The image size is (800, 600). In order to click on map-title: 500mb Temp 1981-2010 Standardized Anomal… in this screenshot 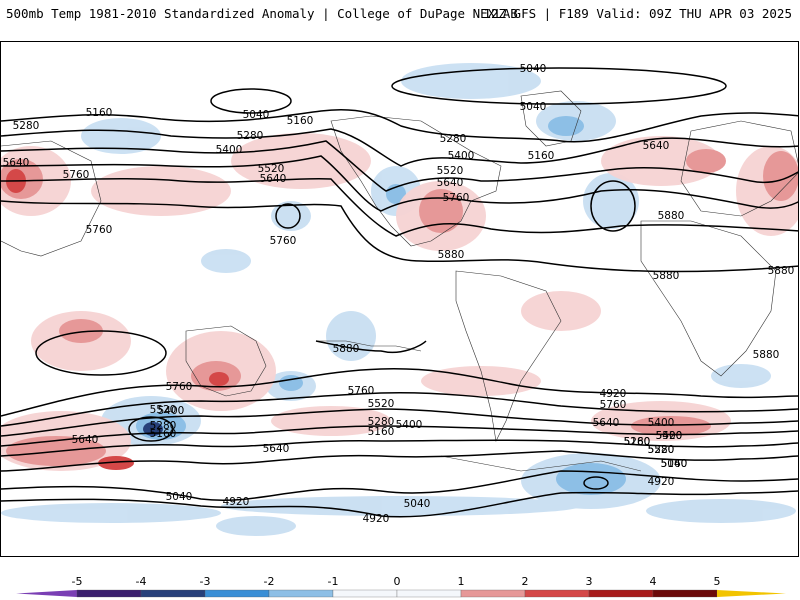, I will do `click(262, 13)`.